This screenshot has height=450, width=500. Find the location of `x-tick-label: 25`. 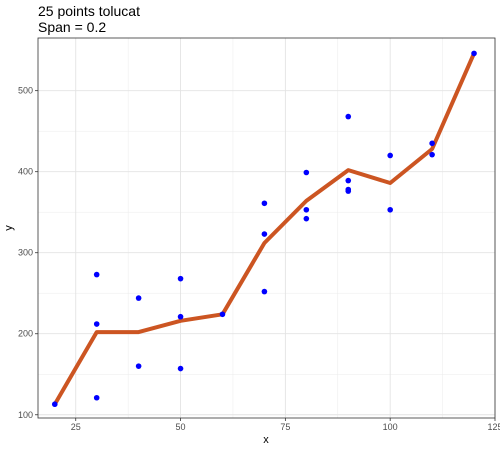

x-tick-label: 25 is located at coordinates (76, 427).